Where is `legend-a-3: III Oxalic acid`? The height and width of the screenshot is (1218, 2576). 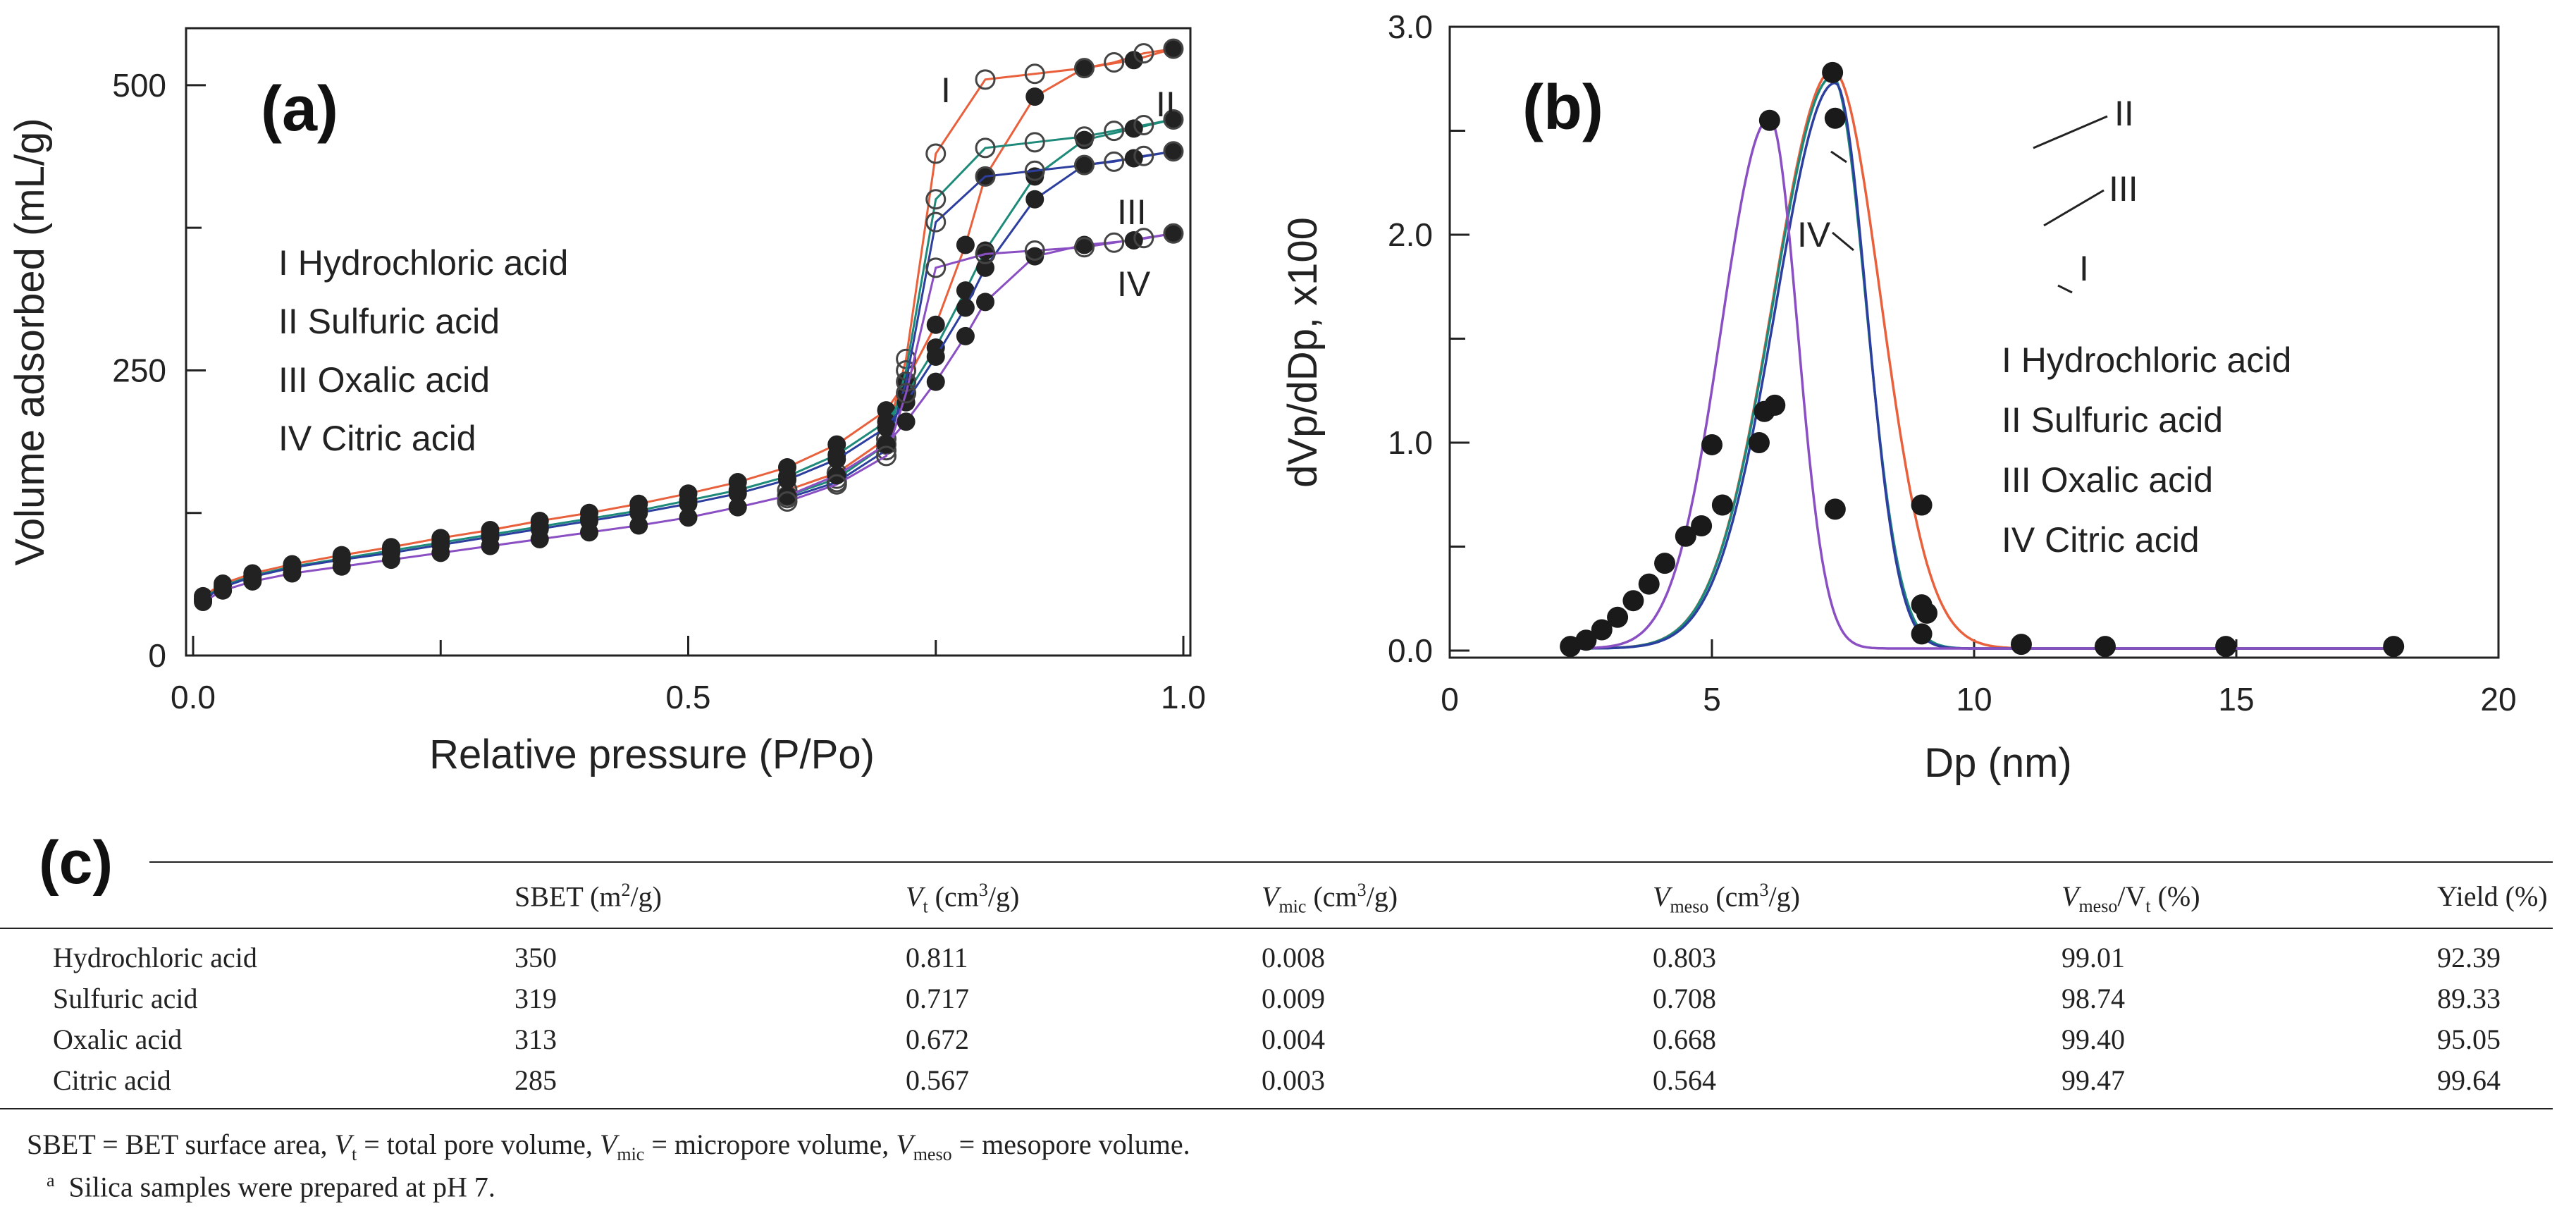
legend-a-3: III Oxalic acid is located at coordinates (384, 380).